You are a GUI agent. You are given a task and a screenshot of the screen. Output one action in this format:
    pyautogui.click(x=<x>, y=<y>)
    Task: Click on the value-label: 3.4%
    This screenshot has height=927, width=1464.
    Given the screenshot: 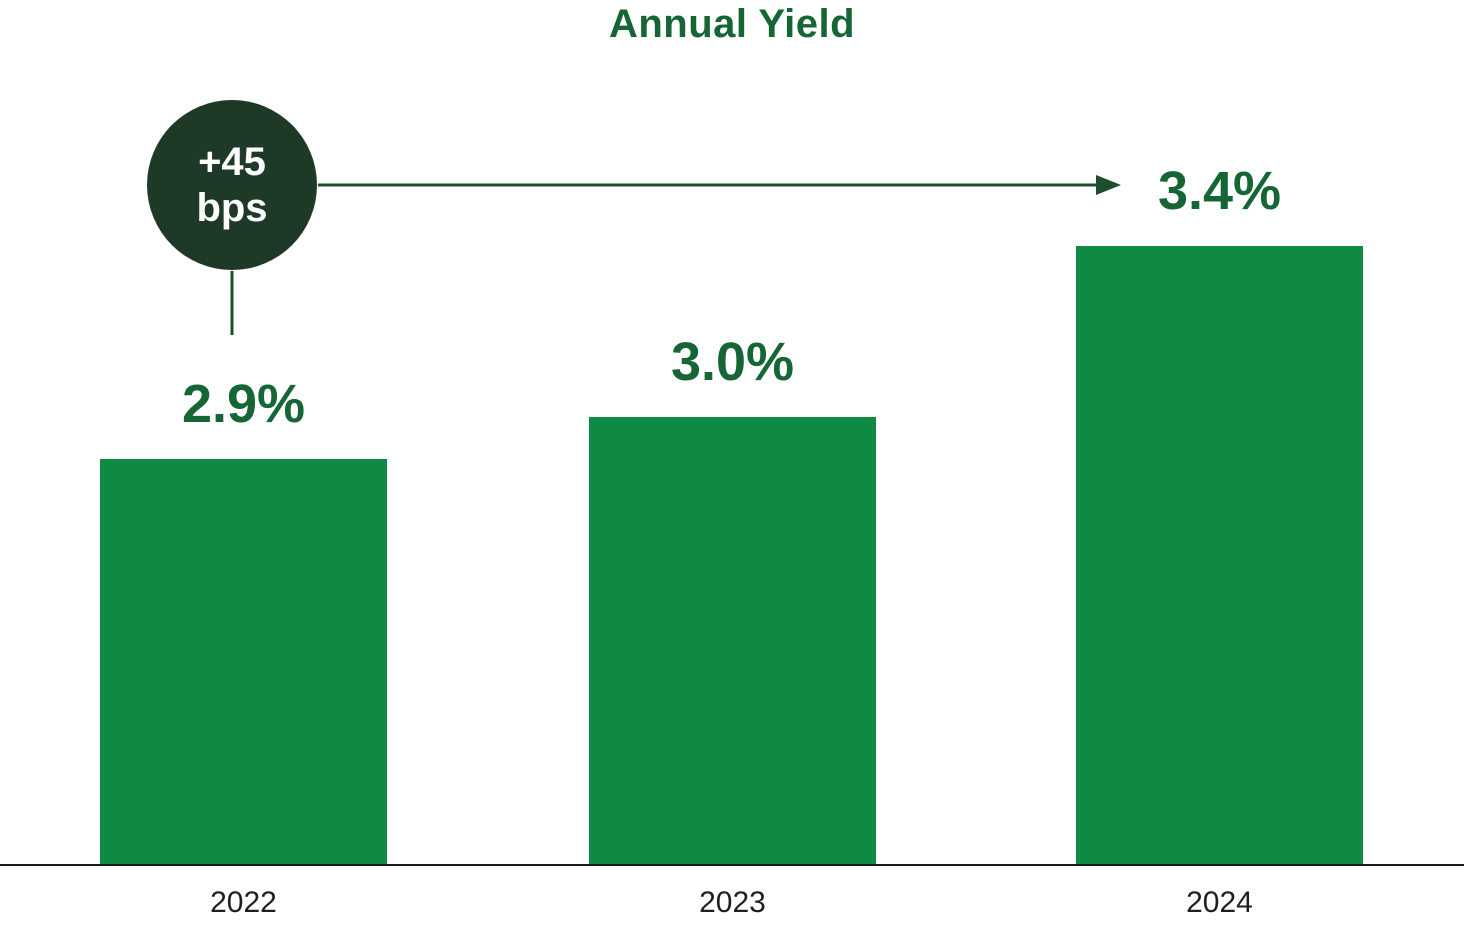 What is the action you would take?
    pyautogui.click(x=1219, y=191)
    